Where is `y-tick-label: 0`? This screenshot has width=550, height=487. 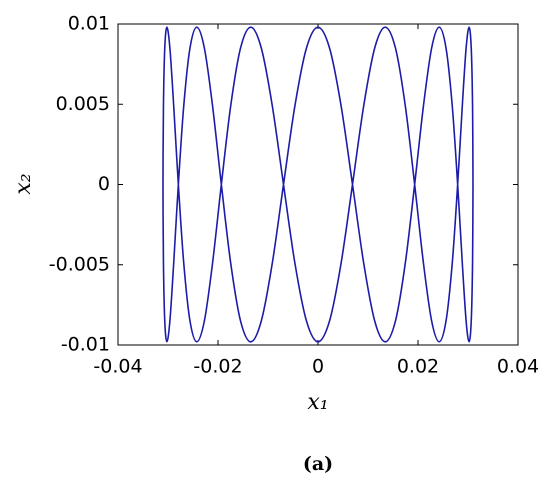 y-tick-label: 0 is located at coordinates (104, 184).